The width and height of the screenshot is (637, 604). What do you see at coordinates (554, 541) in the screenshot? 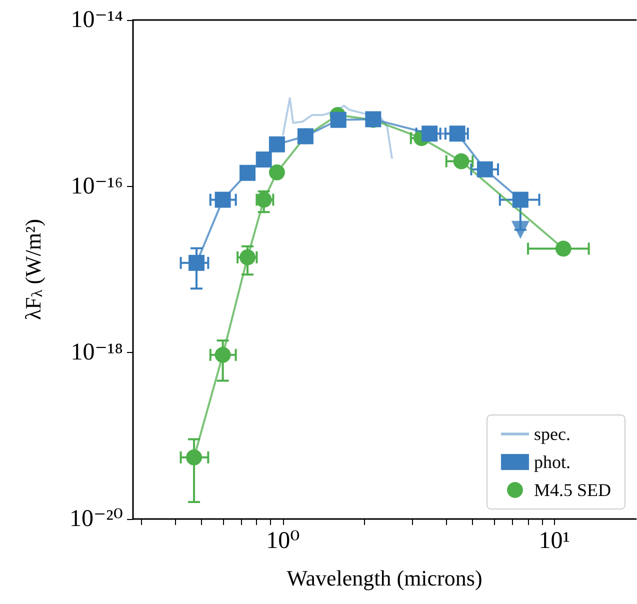
I see `x-tick-label: 10¹` at bounding box center [554, 541].